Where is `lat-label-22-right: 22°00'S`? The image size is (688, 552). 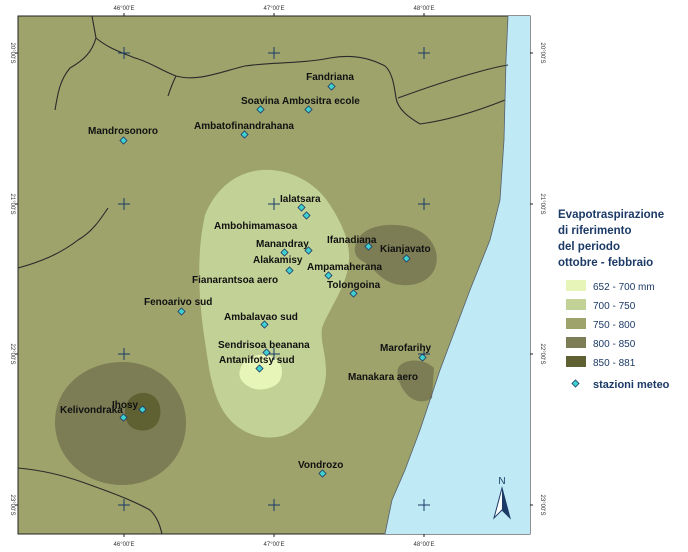
lat-label-22-right: 22°00'S is located at coordinates (542, 354).